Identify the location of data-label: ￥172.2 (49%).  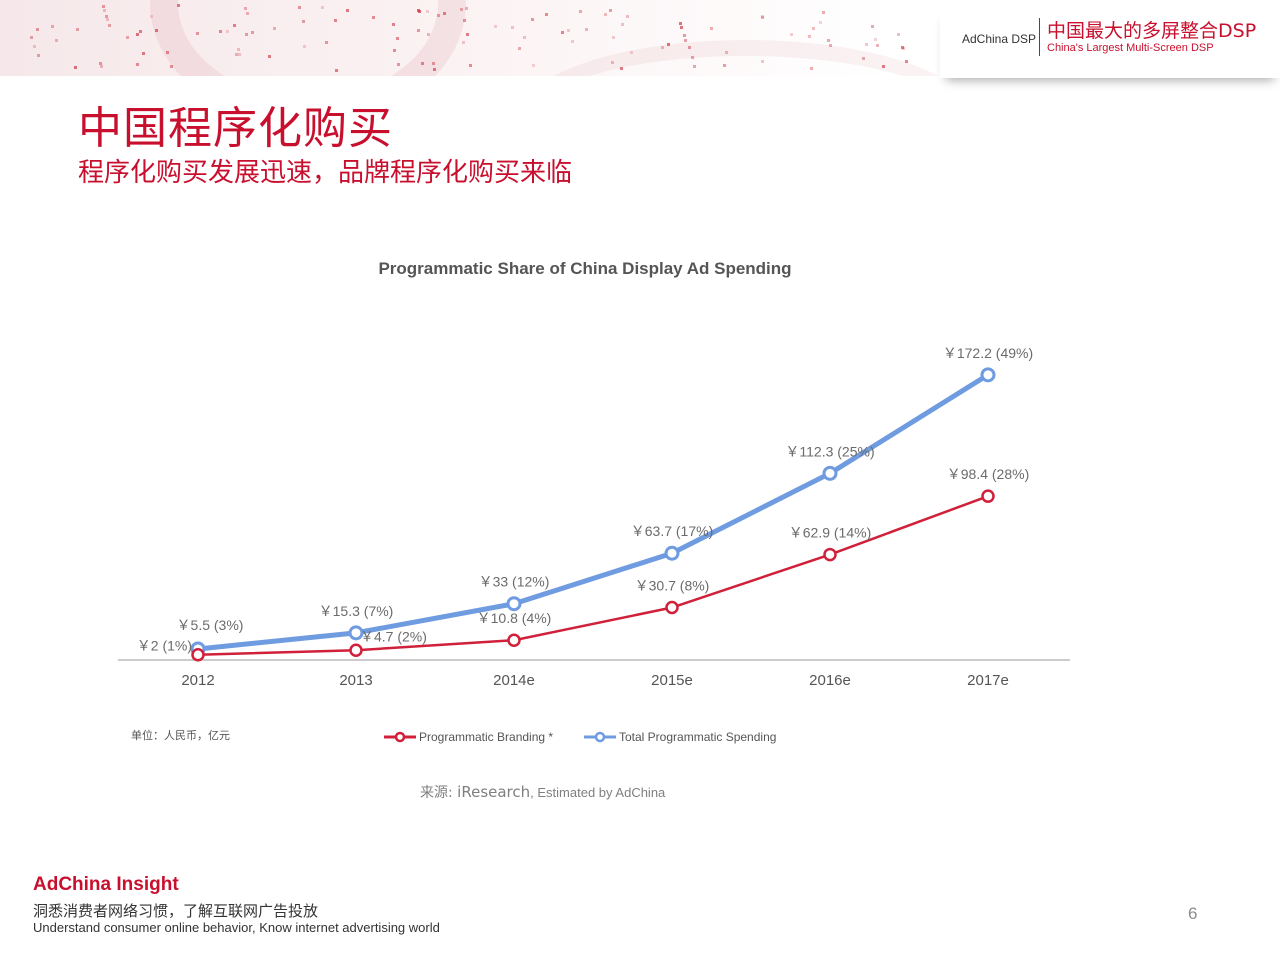
(988, 353).